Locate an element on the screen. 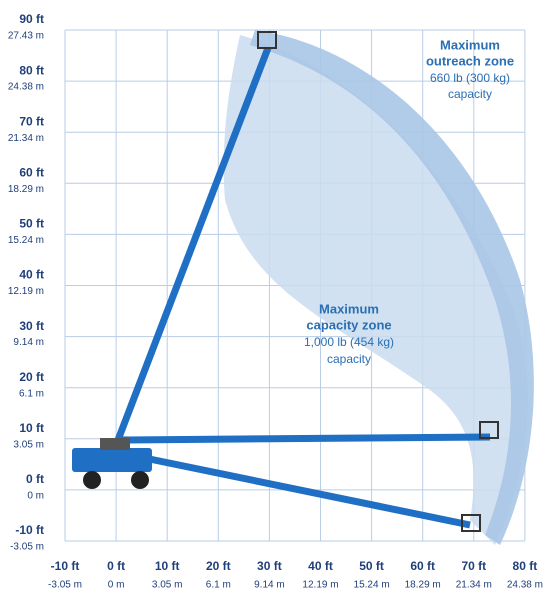 This screenshot has height=610, width=550. x-tick-label: 0 ft is located at coordinates (116, 566).